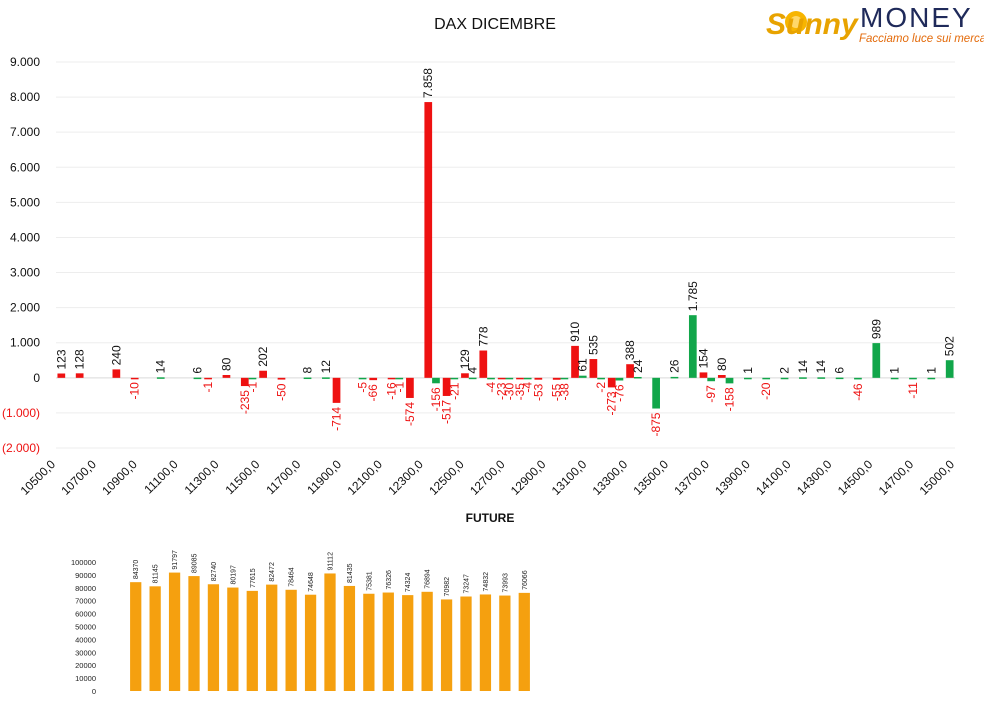 This screenshot has width=989, height=704. I want to click on data-label: 14, so click(161, 367).